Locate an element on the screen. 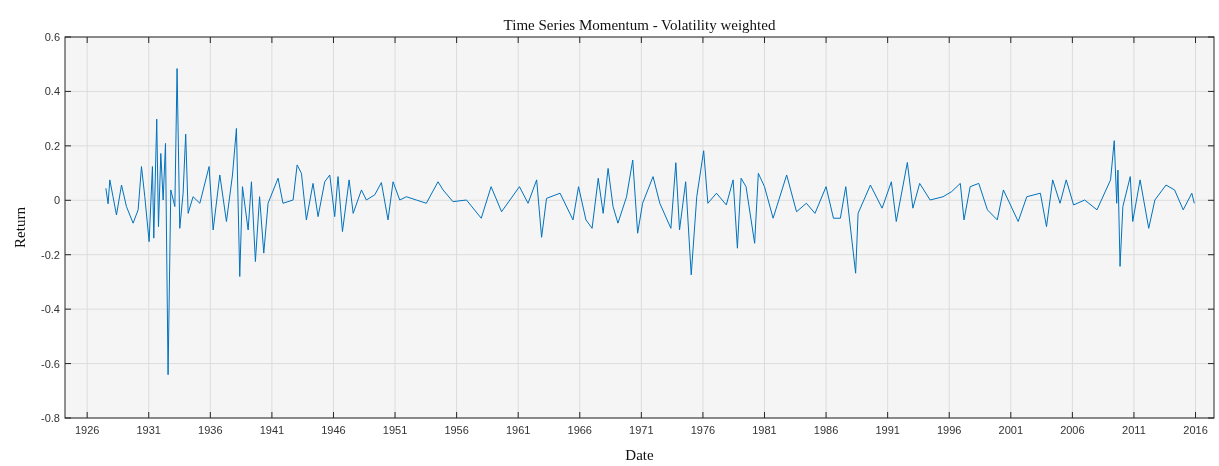  x-tick-label: 1951 is located at coordinates (395, 430).